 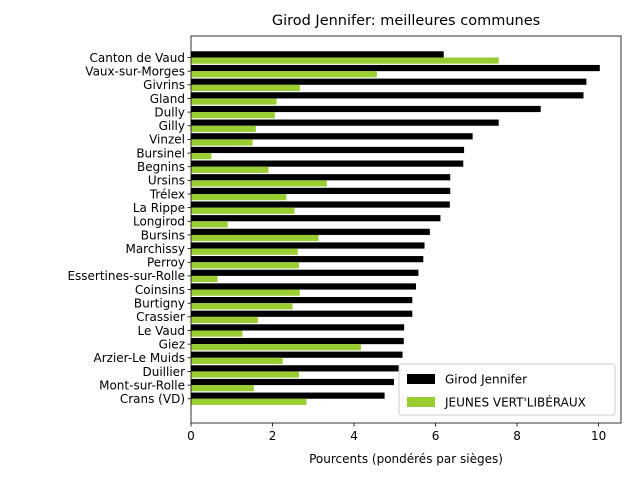 I want to click on y-tick-label: Begnins, so click(x=161, y=167).